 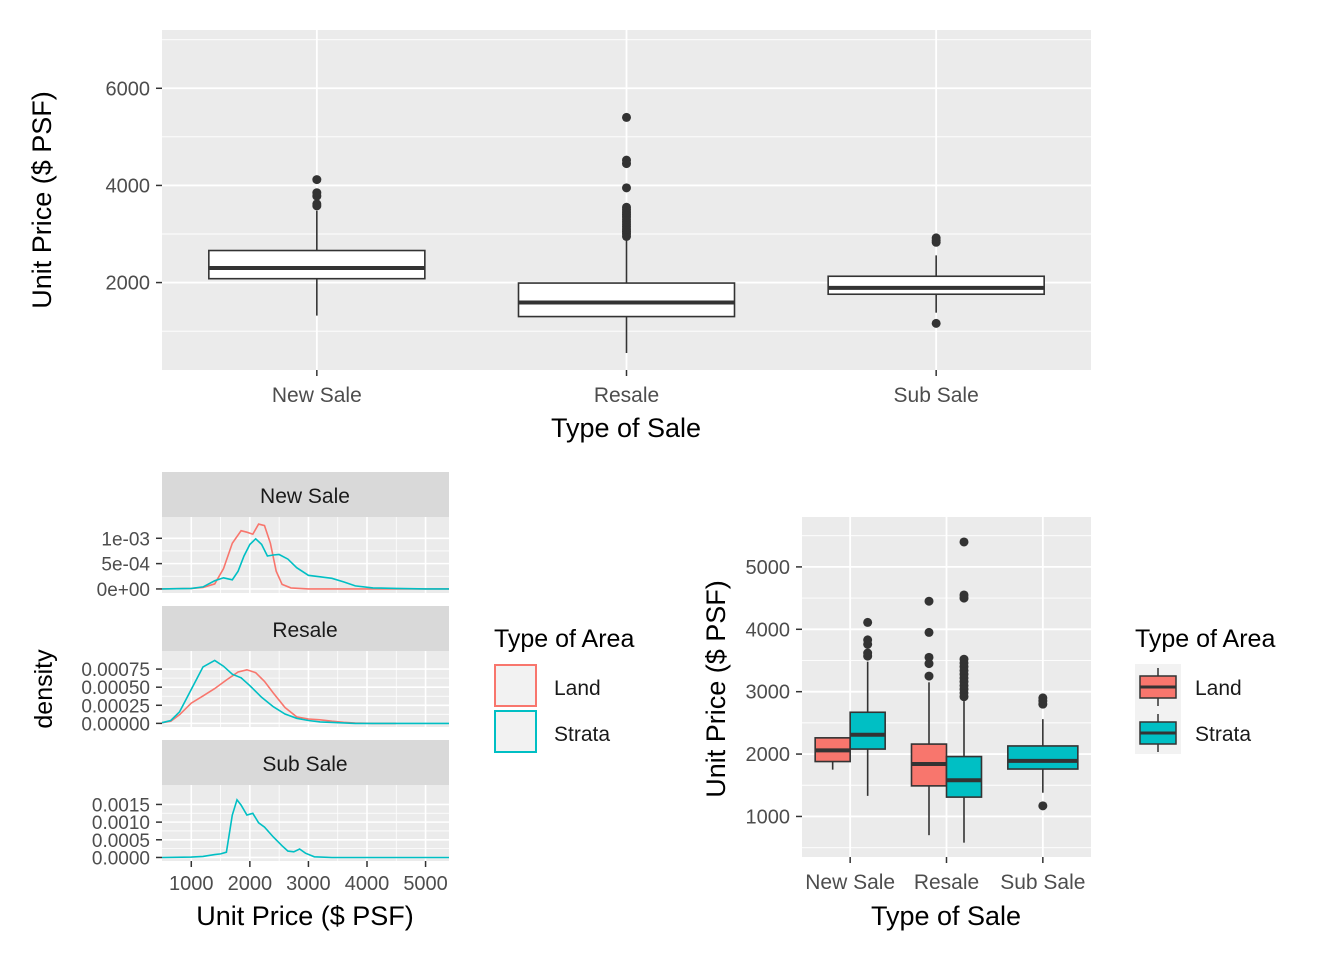 I want to click on x-tick-label: Resale, so click(x=626, y=395).